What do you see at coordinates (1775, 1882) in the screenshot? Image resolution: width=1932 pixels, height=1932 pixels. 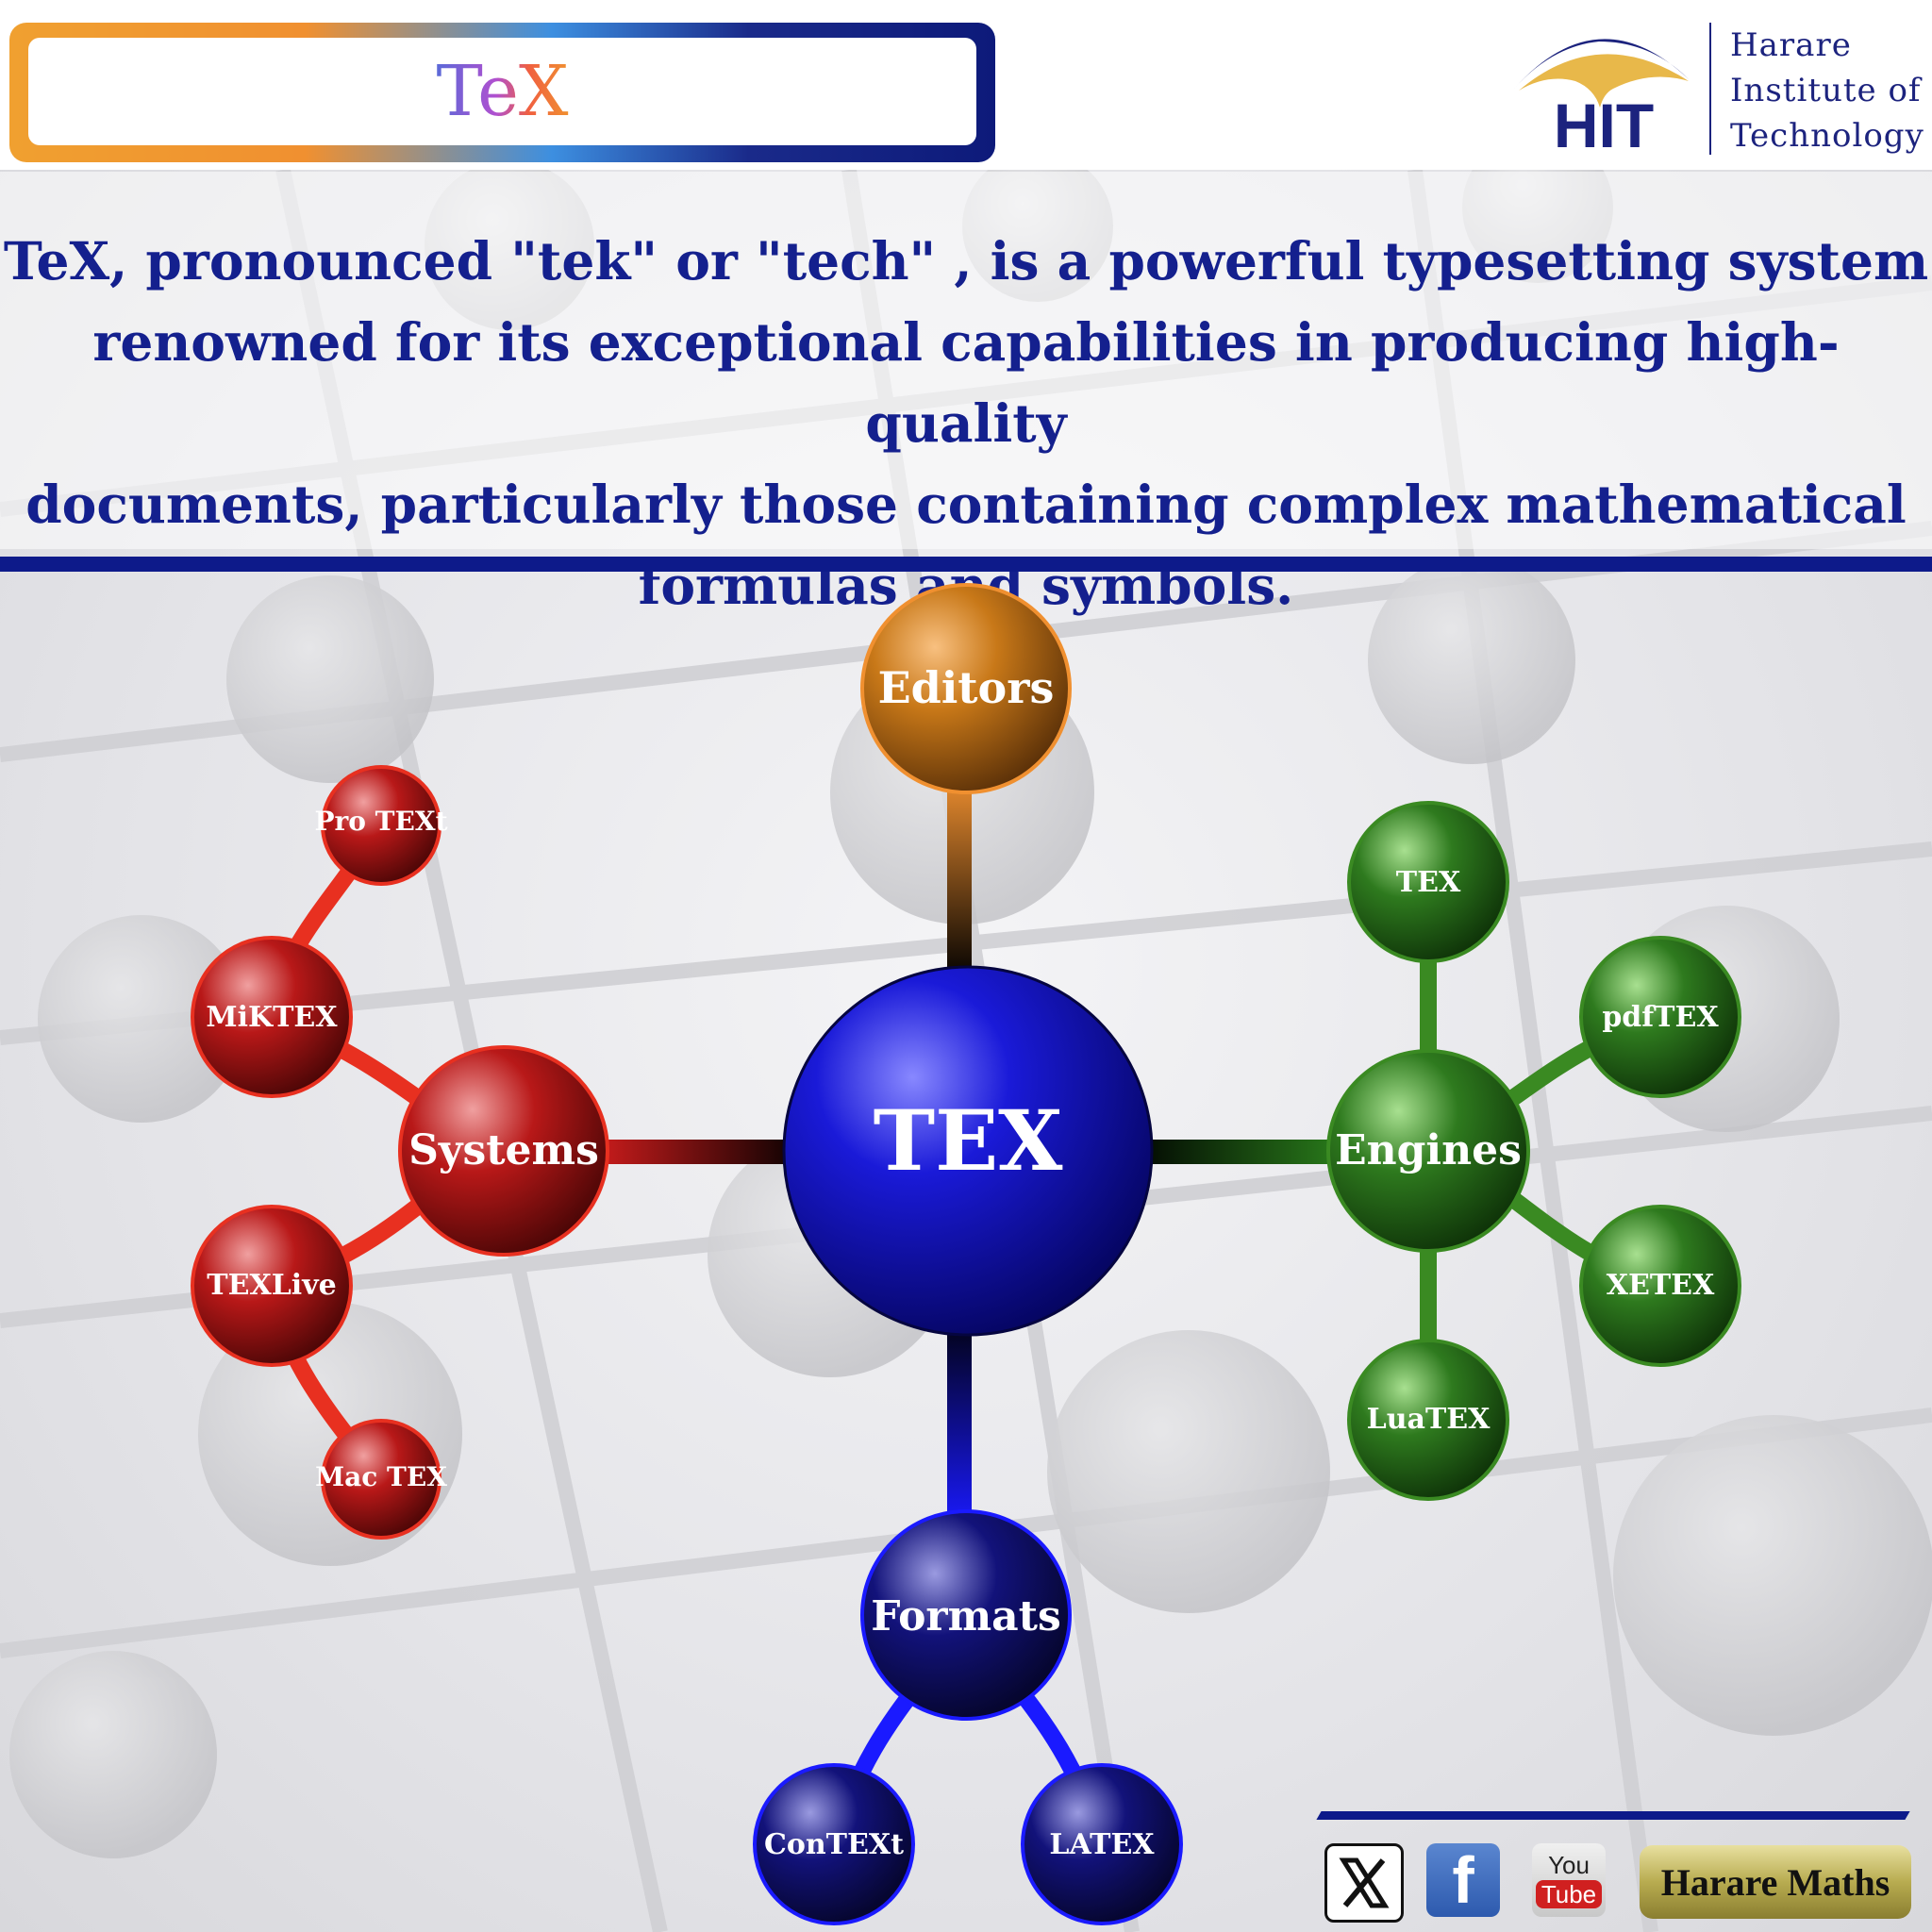 I see `harare-maths-badge: Harare Maths` at bounding box center [1775, 1882].